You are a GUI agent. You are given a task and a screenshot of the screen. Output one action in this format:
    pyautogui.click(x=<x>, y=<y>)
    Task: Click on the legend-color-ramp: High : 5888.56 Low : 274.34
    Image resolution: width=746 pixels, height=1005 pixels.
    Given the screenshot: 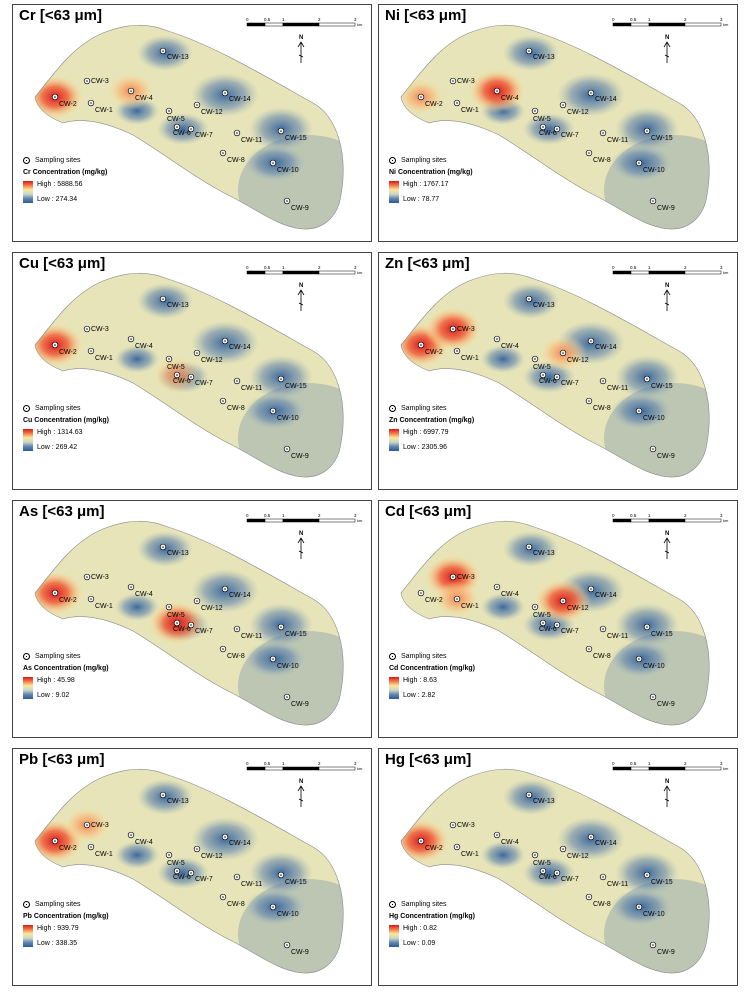 What is the action you would take?
    pyautogui.click(x=103, y=192)
    